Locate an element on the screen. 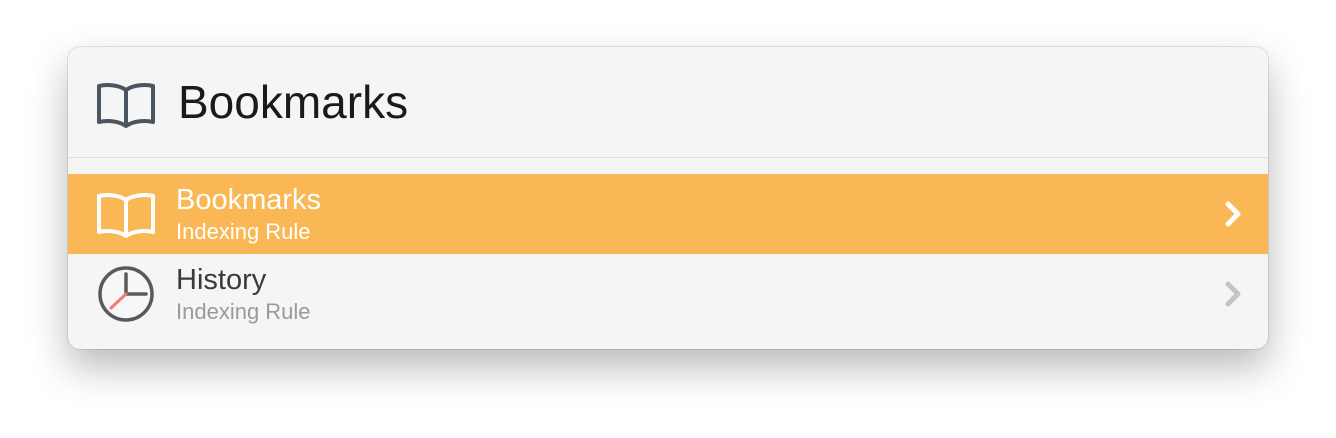 The width and height of the screenshot is (1336, 438). clock-icon is located at coordinates (126, 294).